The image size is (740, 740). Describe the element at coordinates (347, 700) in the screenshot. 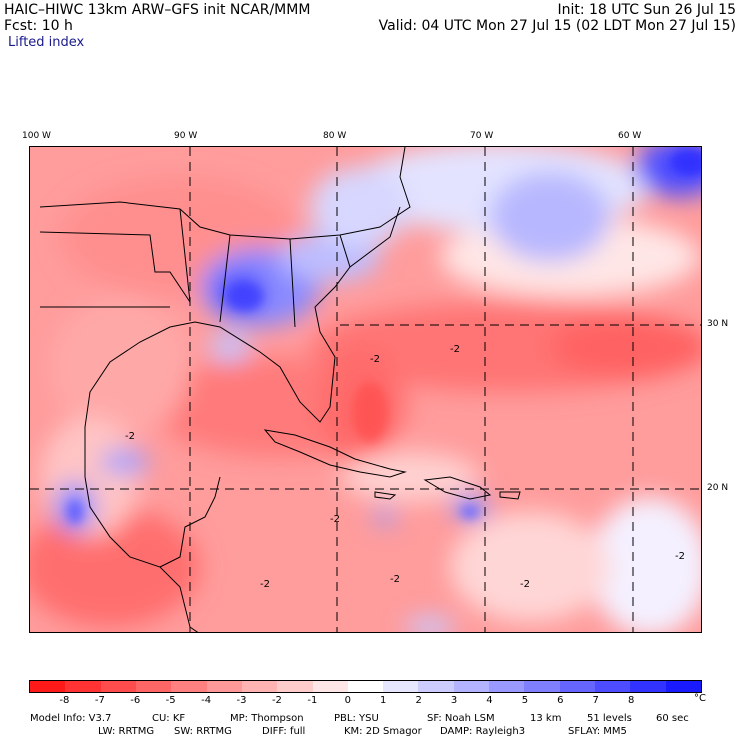

I see `colorbar-tick-label: 0` at that location.